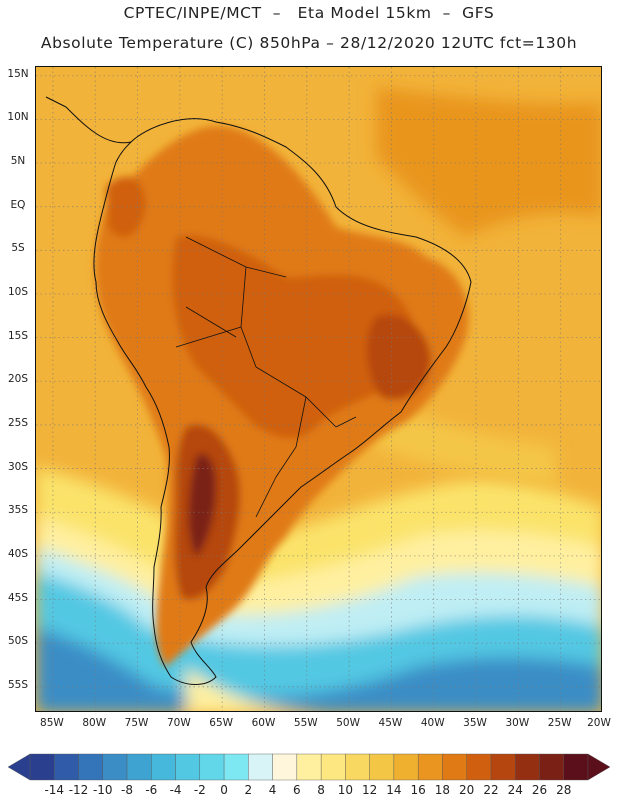 The image size is (618, 800). Describe the element at coordinates (54, 790) in the screenshot. I see `colorbar-label: -14` at that location.